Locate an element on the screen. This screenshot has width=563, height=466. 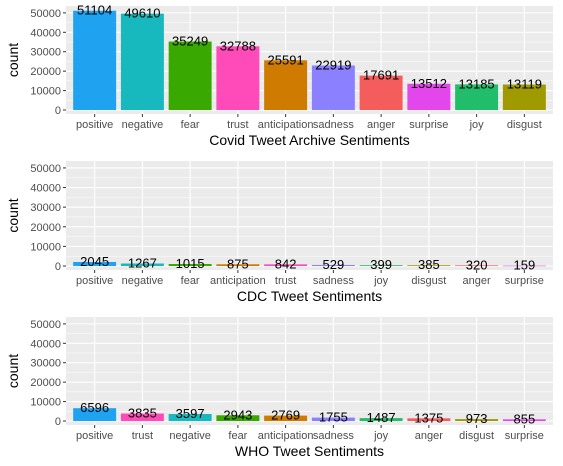
data-label-sadness: 529 is located at coordinates (334, 264).